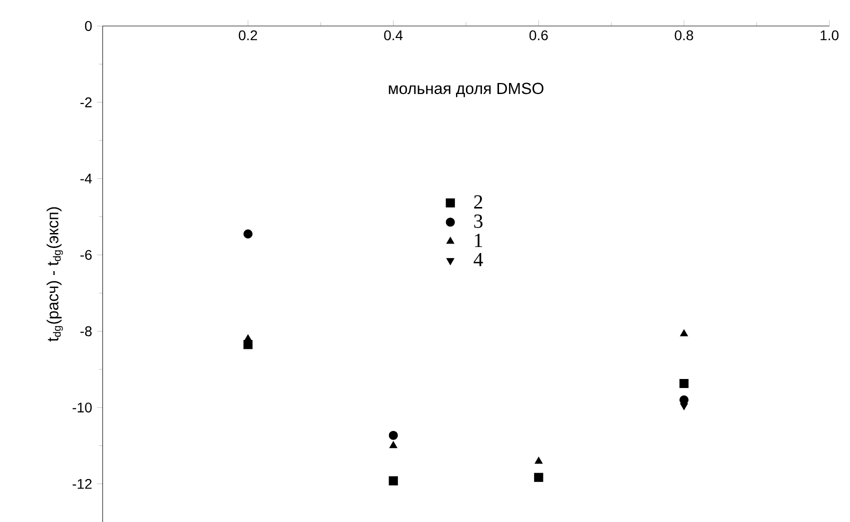  What do you see at coordinates (86, 179) in the screenshot?
I see `y-tick-label: -4` at bounding box center [86, 179].